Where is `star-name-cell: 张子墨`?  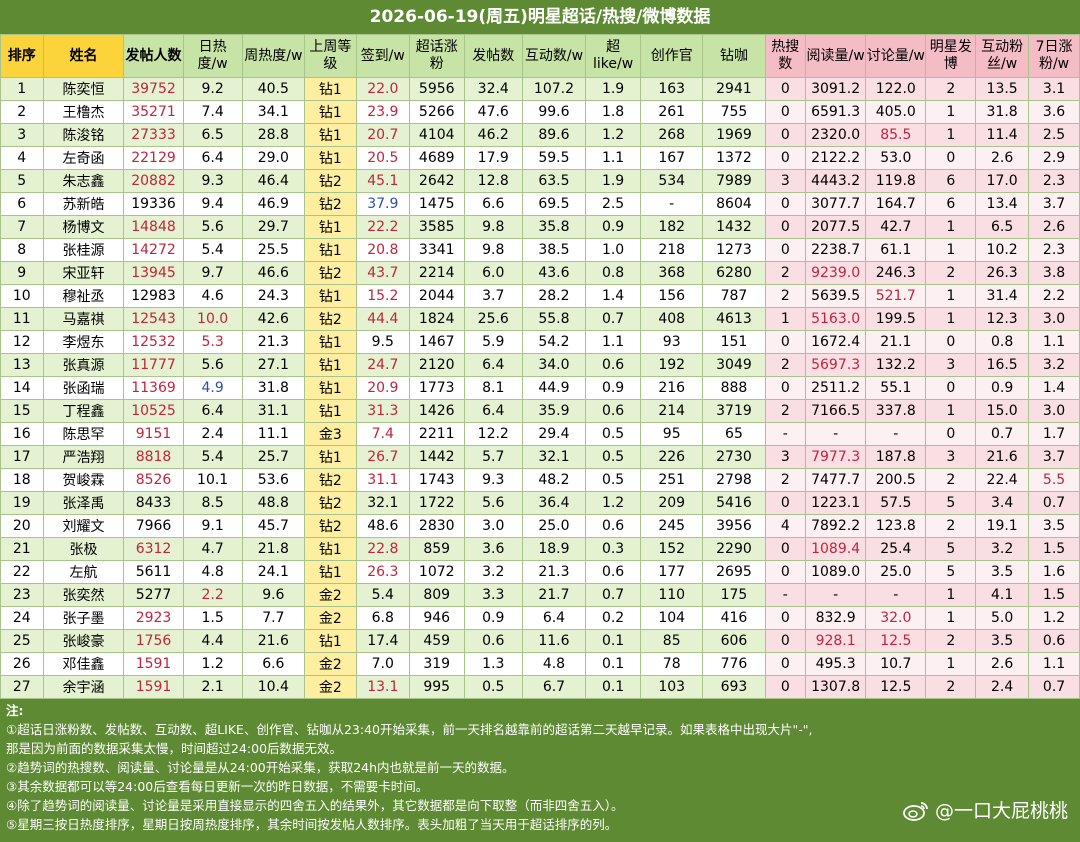 star-name-cell: 张子墨 is located at coordinates (83, 618).